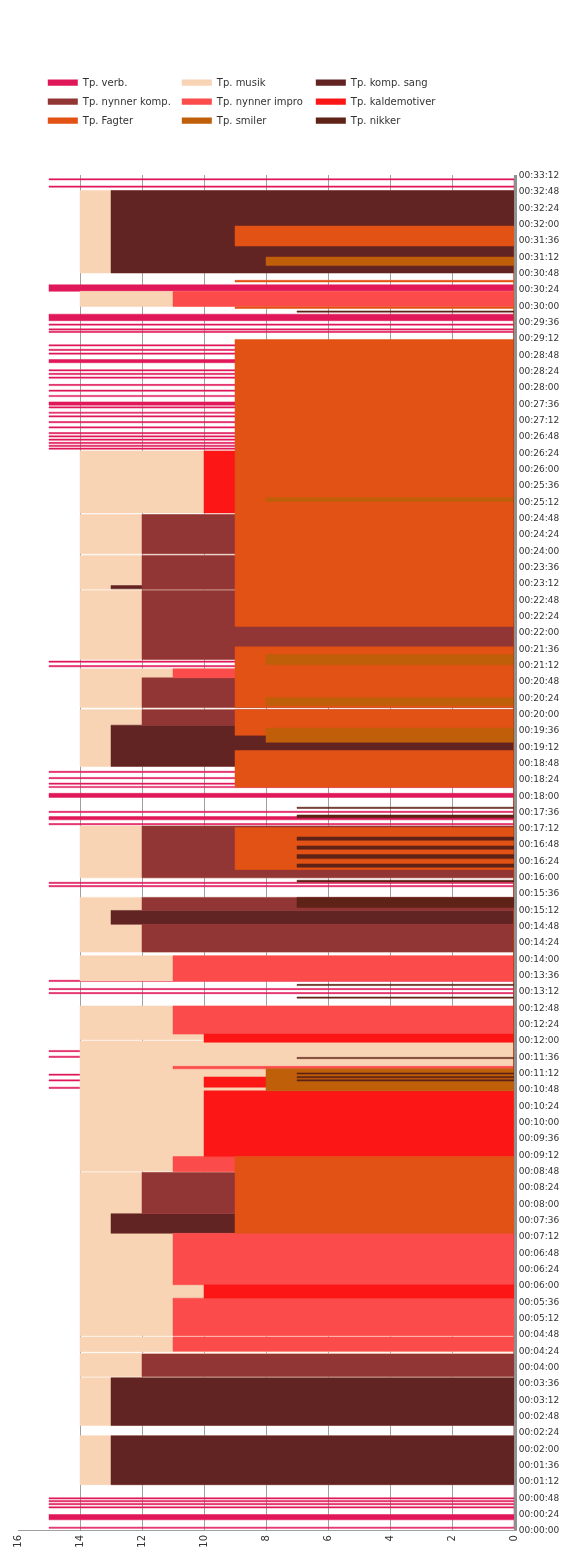  I want to click on y-tick-label: 00:04:24, so click(539, 1350).